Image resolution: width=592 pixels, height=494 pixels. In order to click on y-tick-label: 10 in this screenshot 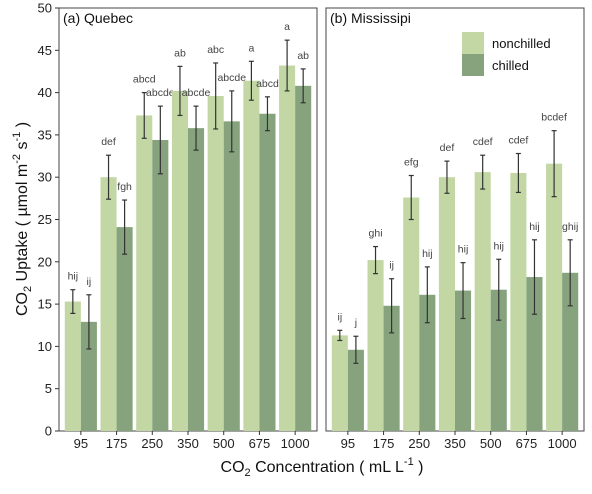, I will do `click(45, 346)`.